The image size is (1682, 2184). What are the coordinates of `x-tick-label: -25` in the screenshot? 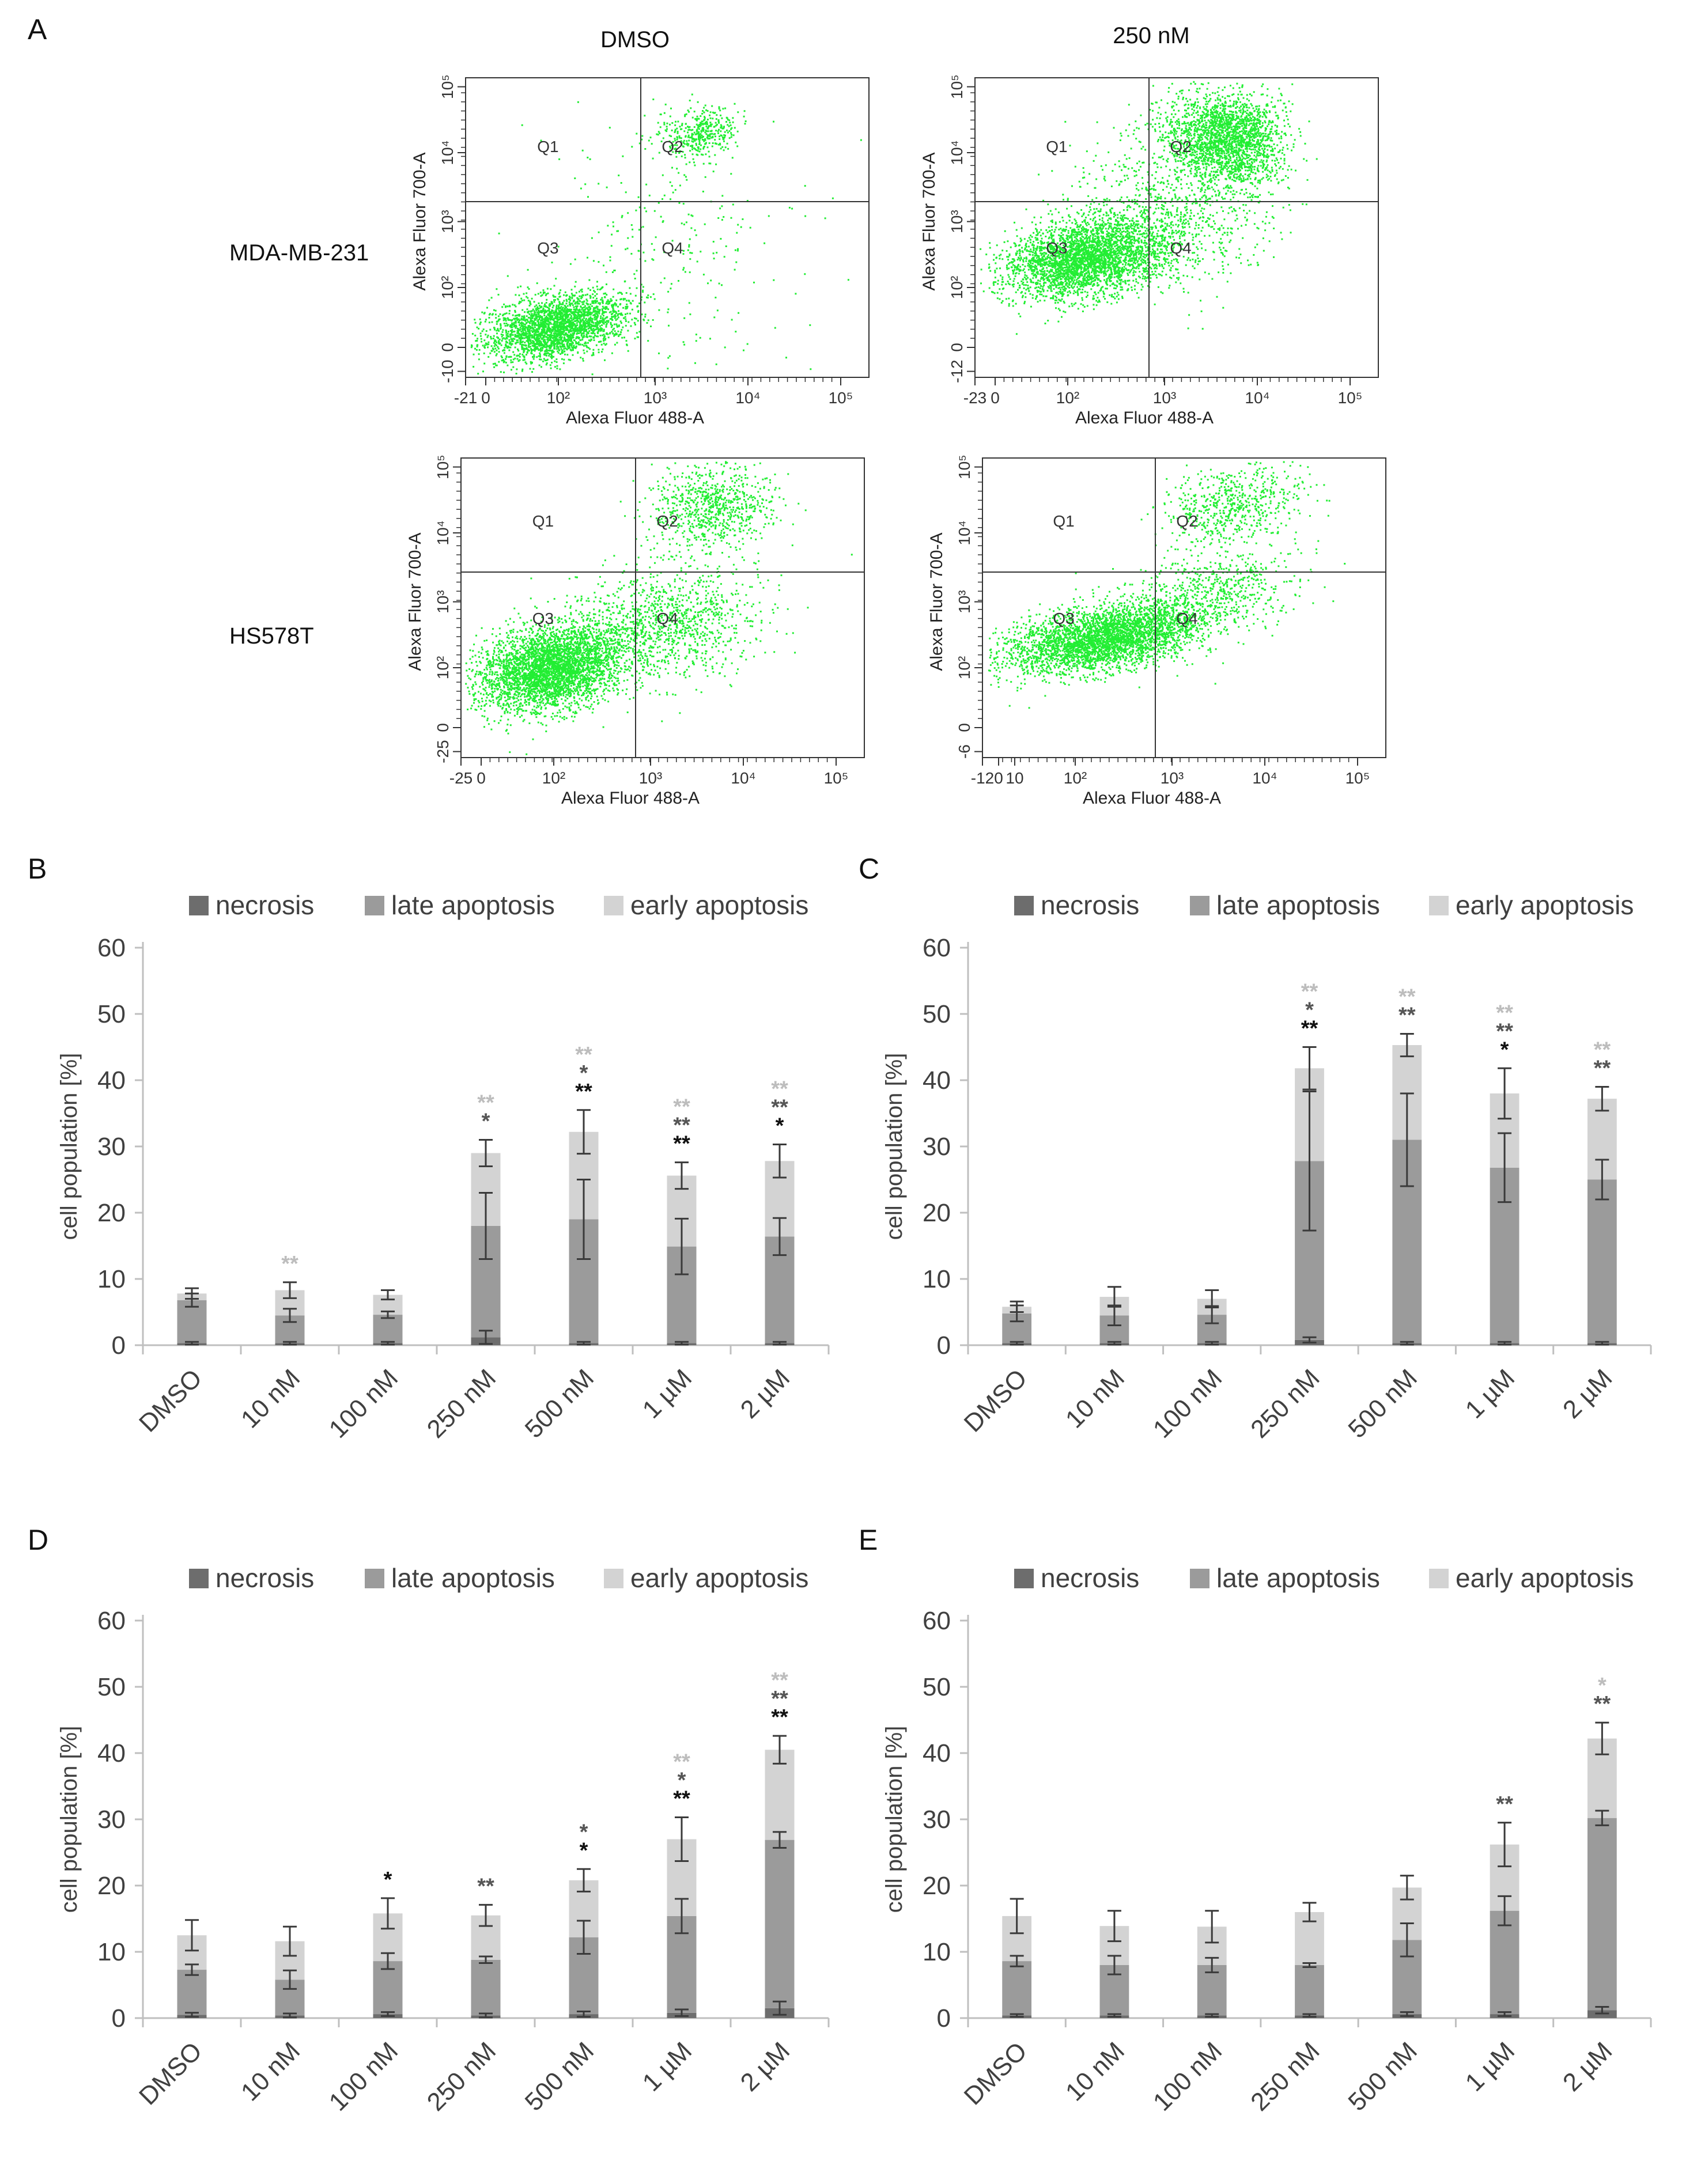 It's located at (461, 778).